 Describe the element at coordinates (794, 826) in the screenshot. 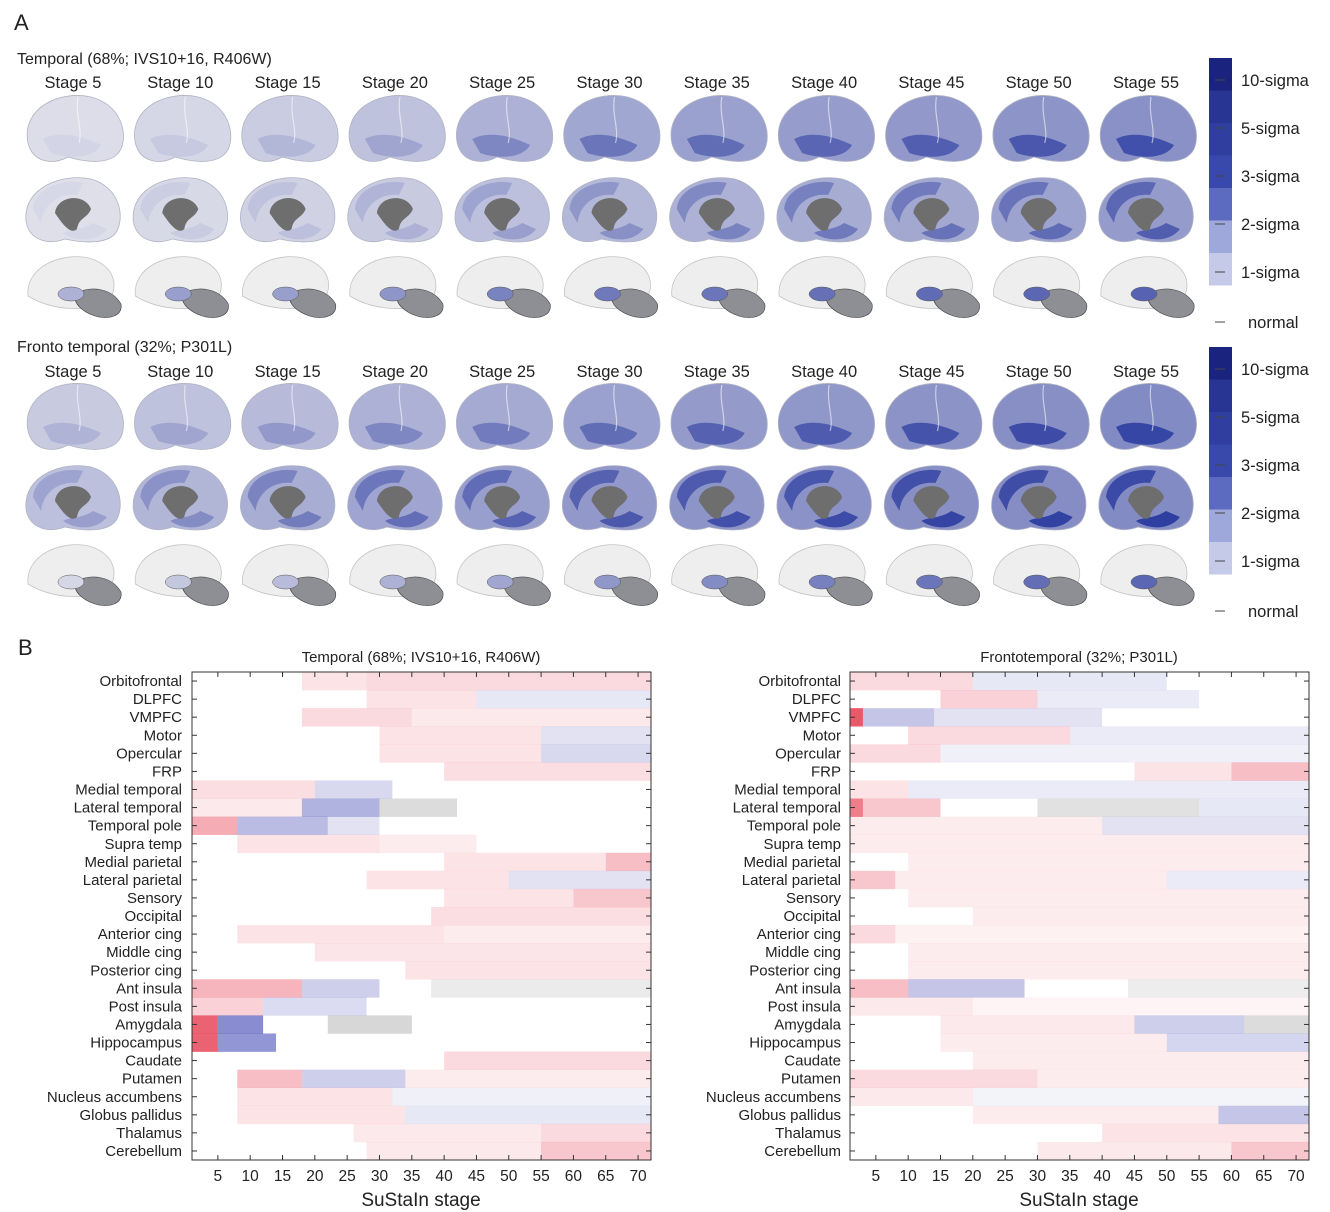

I see `region-label: Temporal pole` at that location.